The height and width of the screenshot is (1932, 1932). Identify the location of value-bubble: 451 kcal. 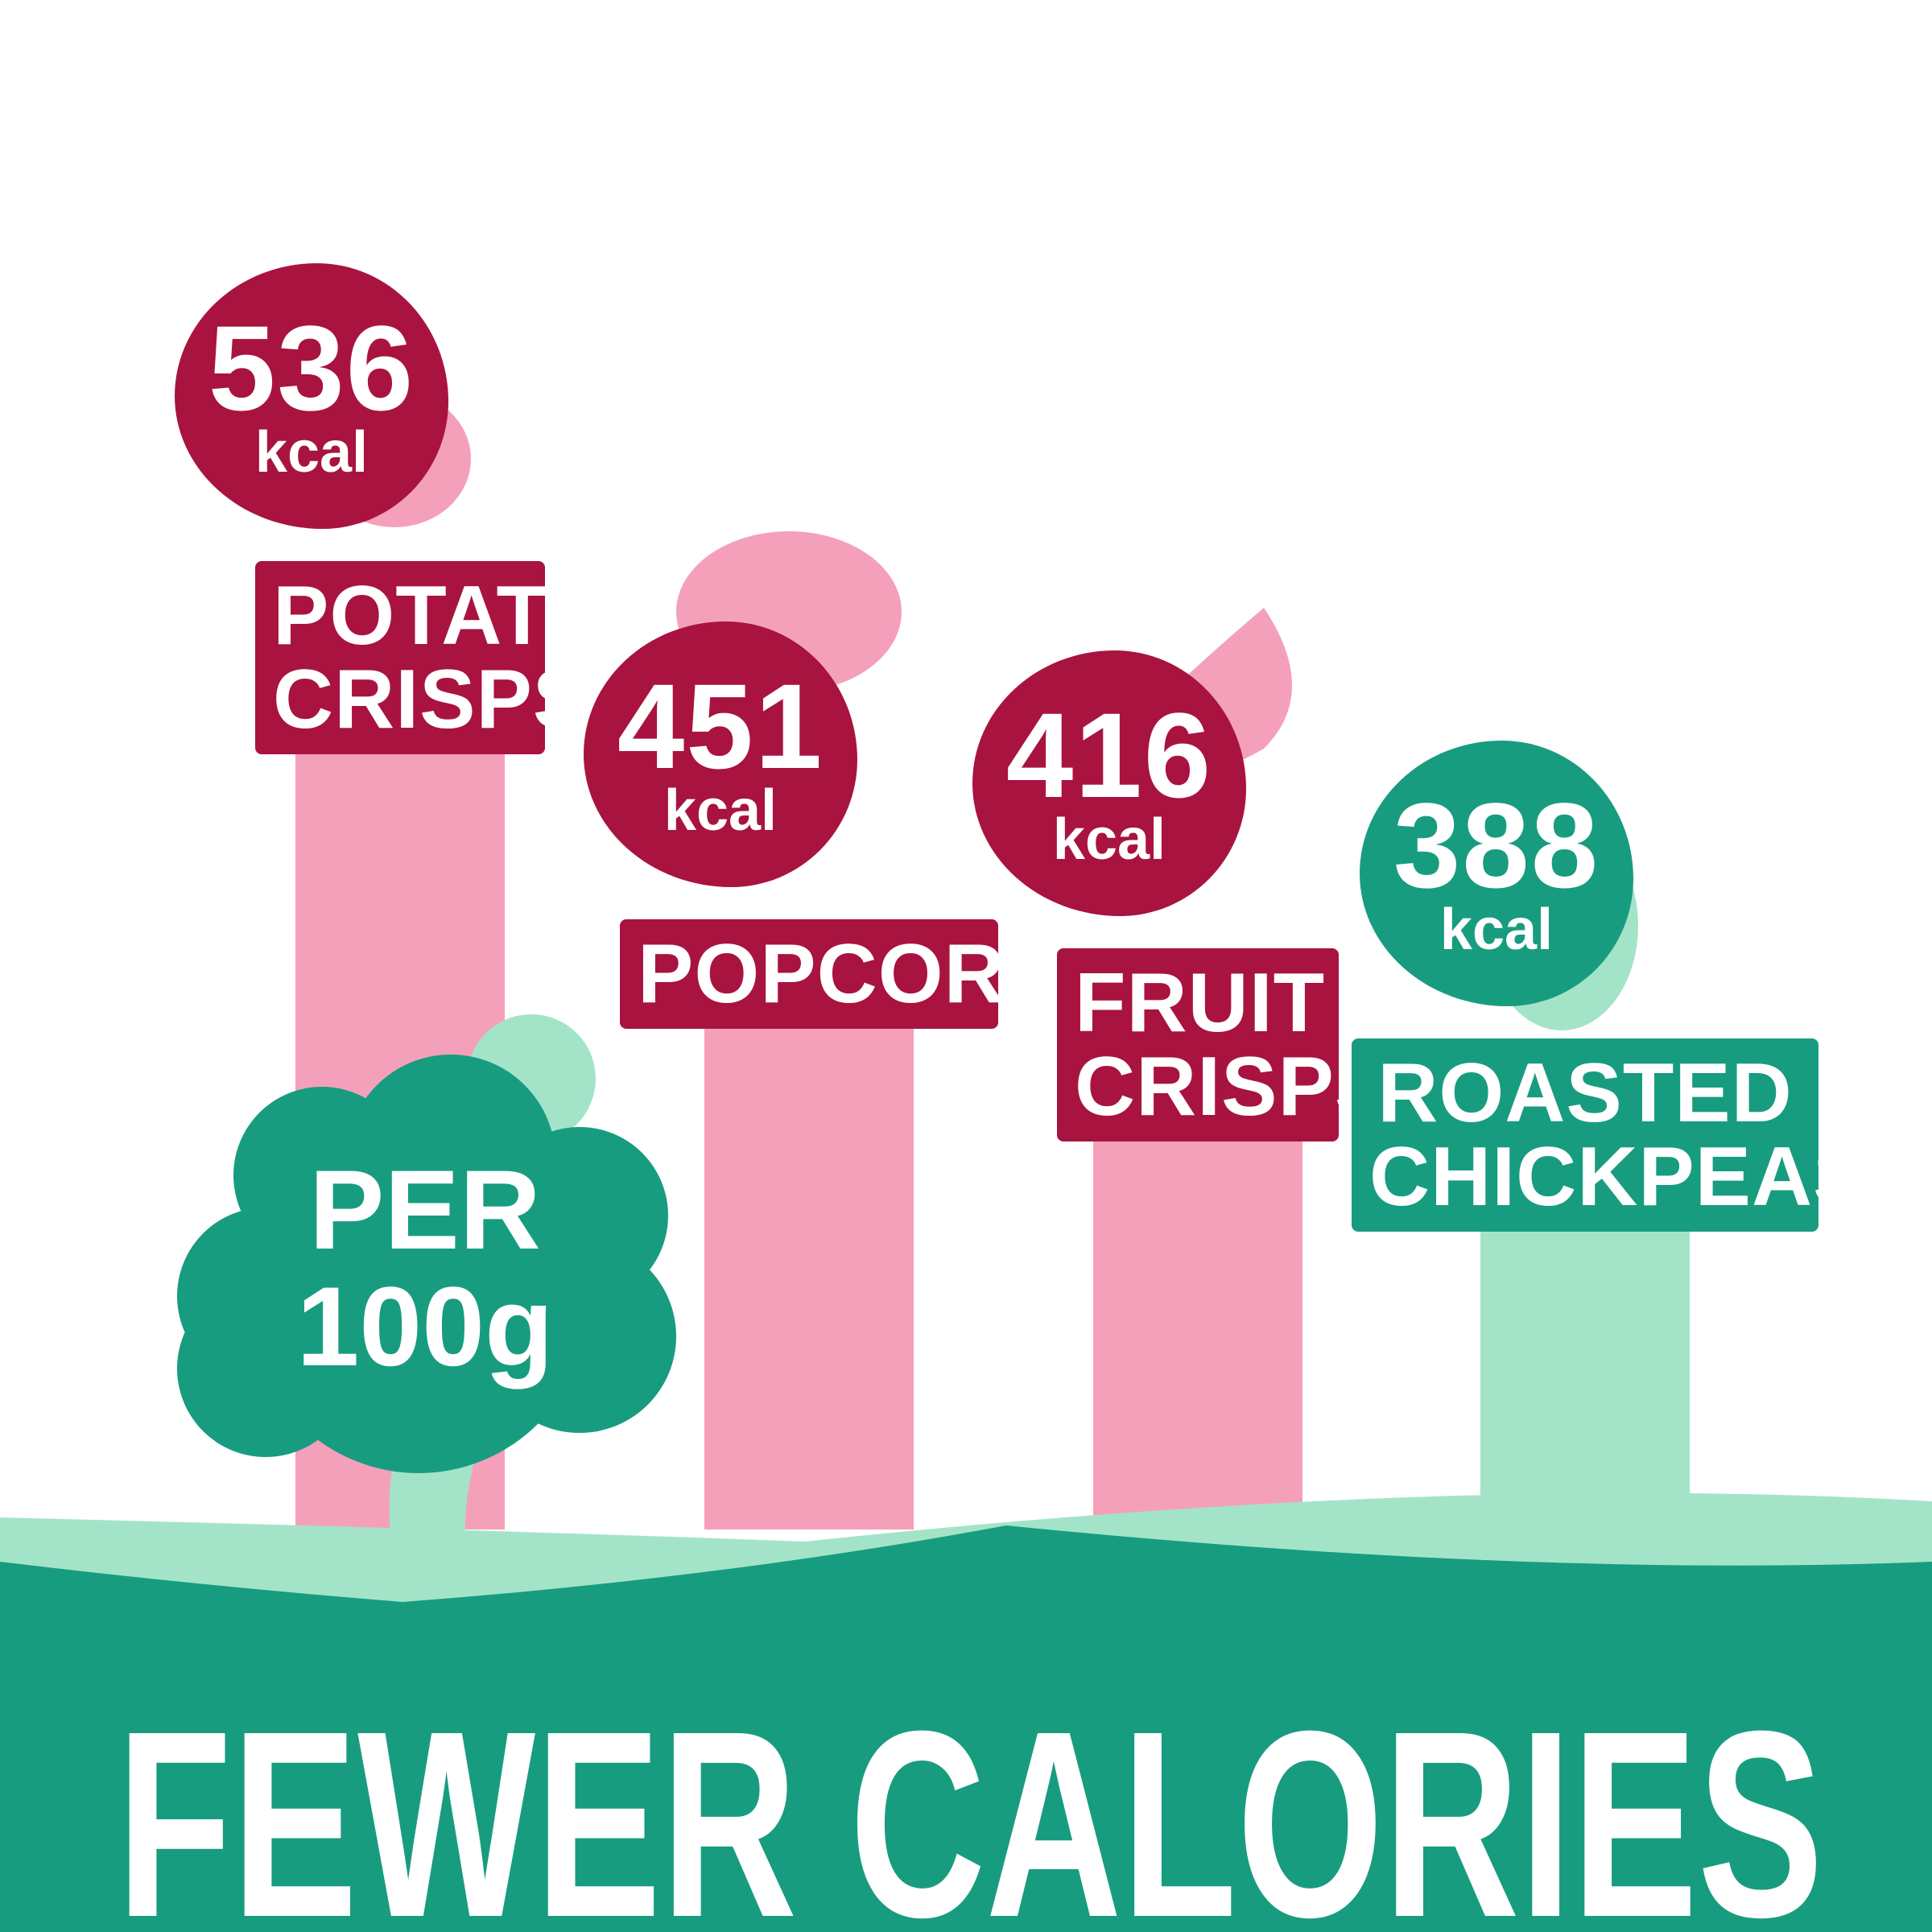
(720, 754).